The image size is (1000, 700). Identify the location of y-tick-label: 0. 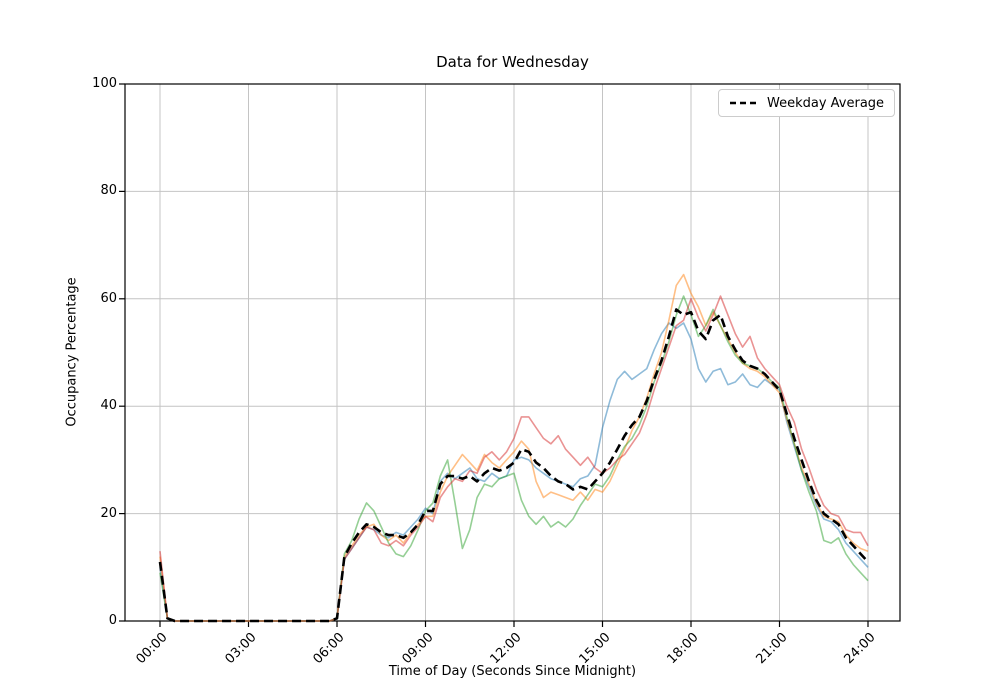
(112, 620).